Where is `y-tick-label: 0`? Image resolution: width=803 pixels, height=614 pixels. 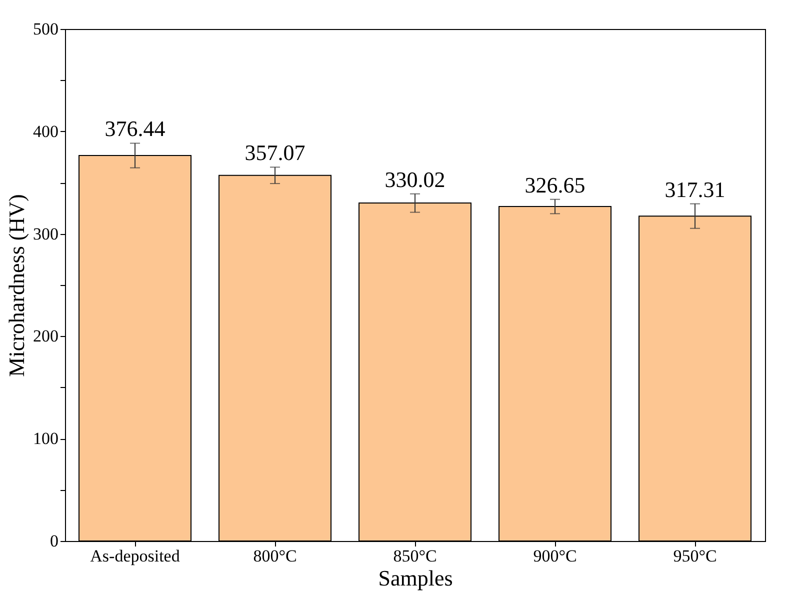 y-tick-label: 0 is located at coordinates (54, 541).